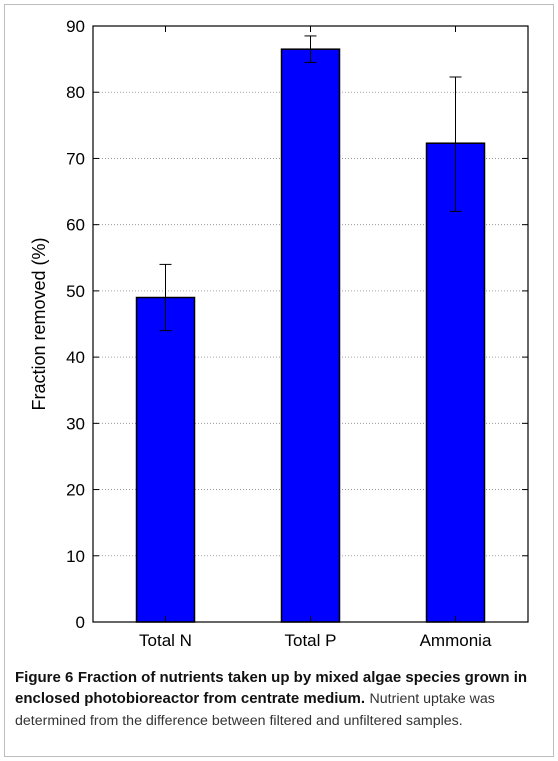  I want to click on figure-label: Figure 6, so click(44, 677).